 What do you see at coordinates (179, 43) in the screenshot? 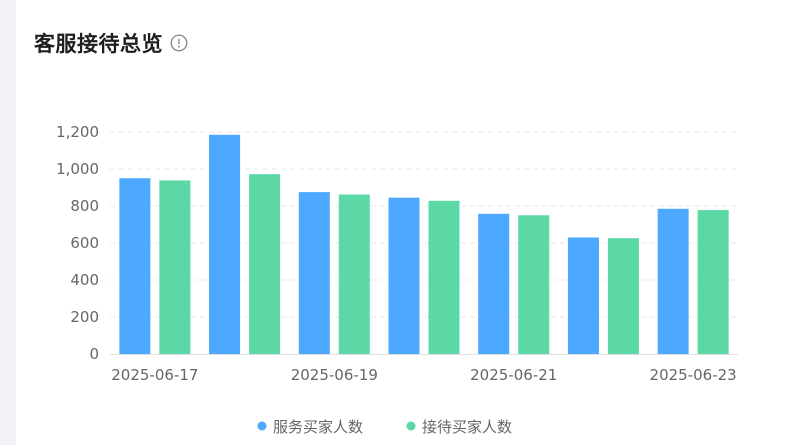
I see `info-circle-icon` at bounding box center [179, 43].